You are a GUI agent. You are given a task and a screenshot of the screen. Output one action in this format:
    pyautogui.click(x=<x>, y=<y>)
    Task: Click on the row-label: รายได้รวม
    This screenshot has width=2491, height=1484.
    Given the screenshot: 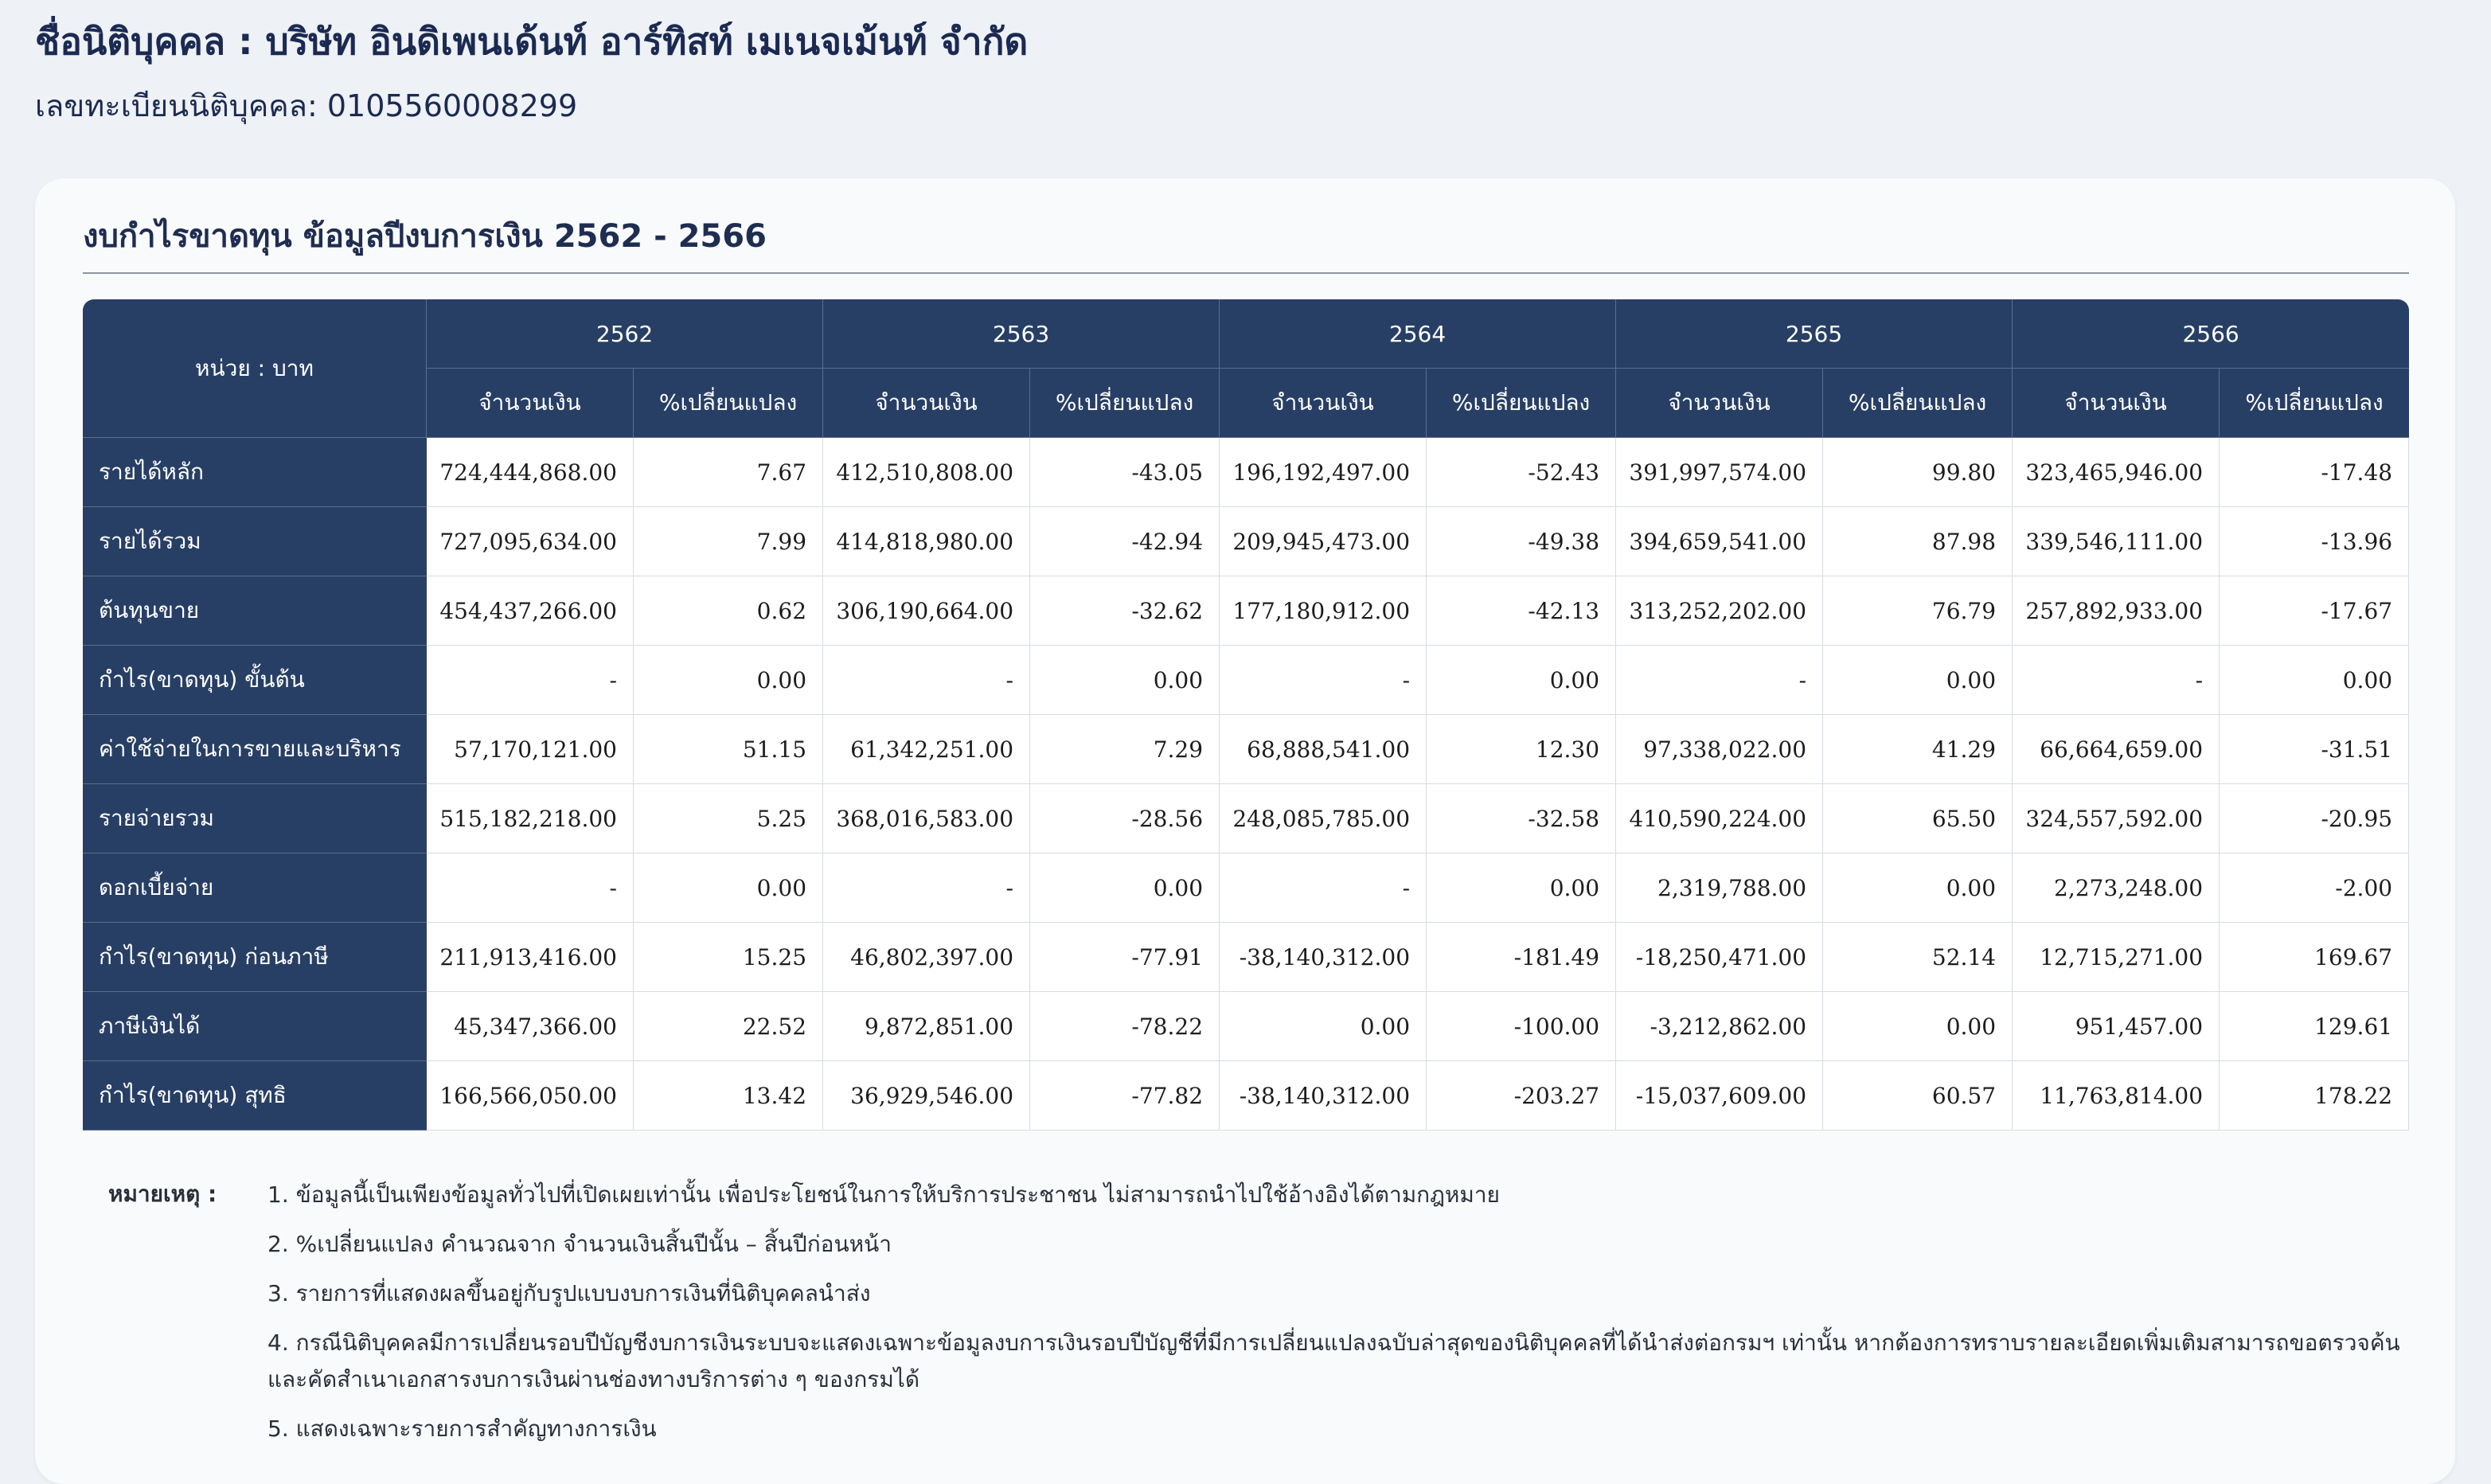 What is the action you would take?
    pyautogui.click(x=255, y=541)
    